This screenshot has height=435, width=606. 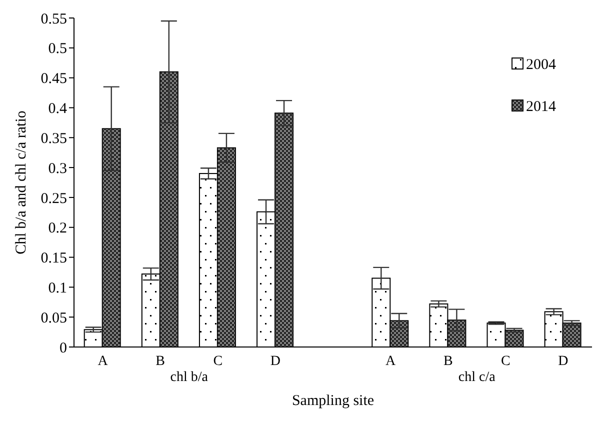 I want to click on legend-label: 2014, so click(x=541, y=107).